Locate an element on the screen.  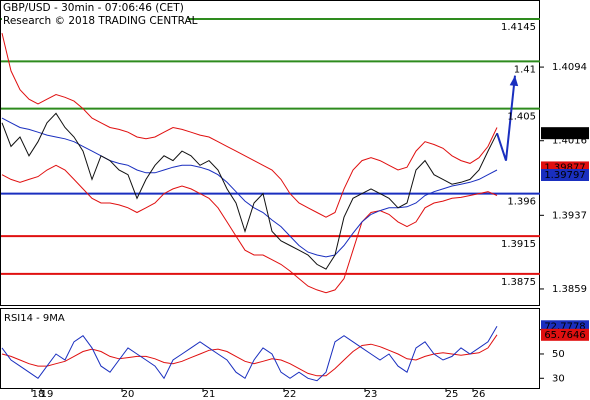
x-tick-label: 19 is located at coordinates (47, 394).